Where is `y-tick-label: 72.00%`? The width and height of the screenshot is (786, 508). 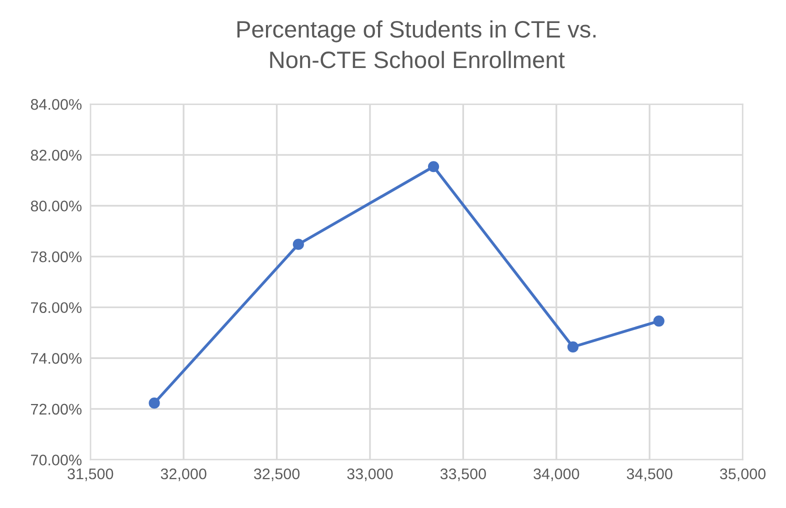 y-tick-label: 72.00% is located at coordinates (56, 409).